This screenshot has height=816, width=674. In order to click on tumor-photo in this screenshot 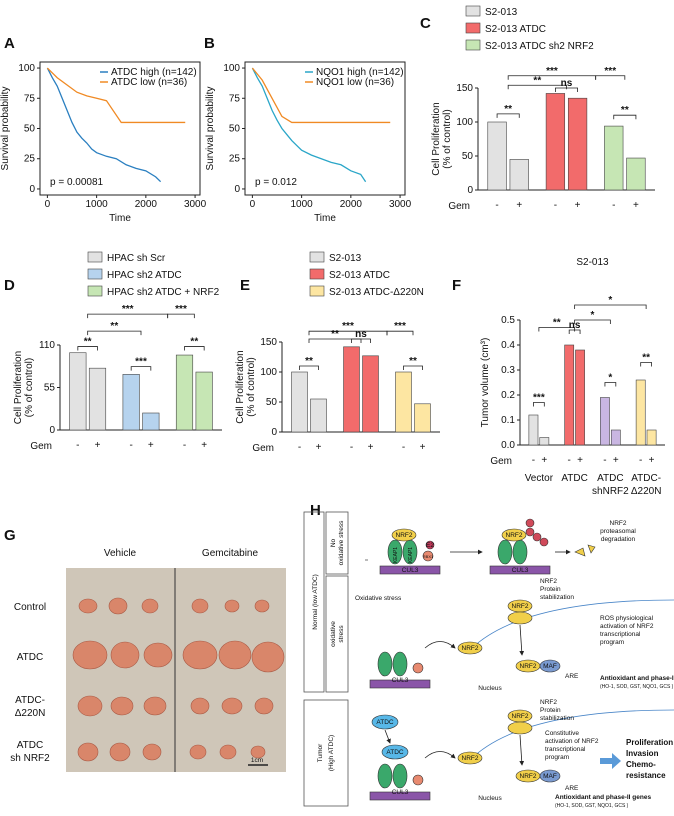, I will do `click(176, 670)`.